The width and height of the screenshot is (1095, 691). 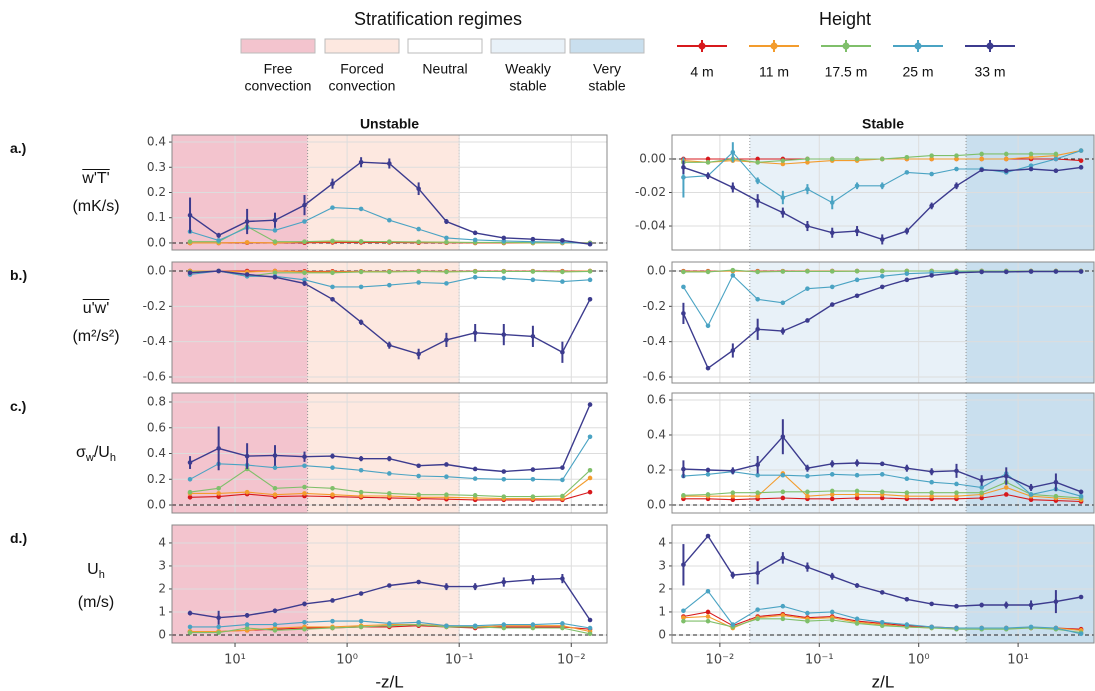 I want to click on y-label-line: (m/s), so click(x=96, y=603).